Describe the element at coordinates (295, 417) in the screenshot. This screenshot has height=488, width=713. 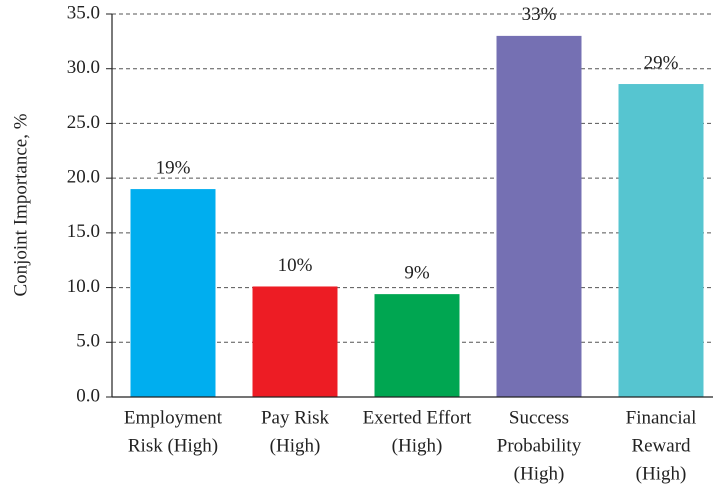
I see `x-tick-label: Pay Risk` at that location.